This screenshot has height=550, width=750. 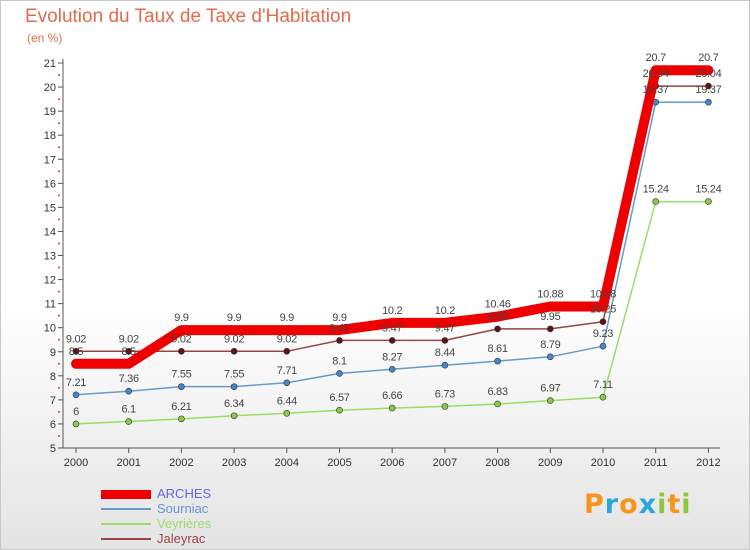 I want to click on data-label-sourniac: 7.55, so click(x=234, y=375).